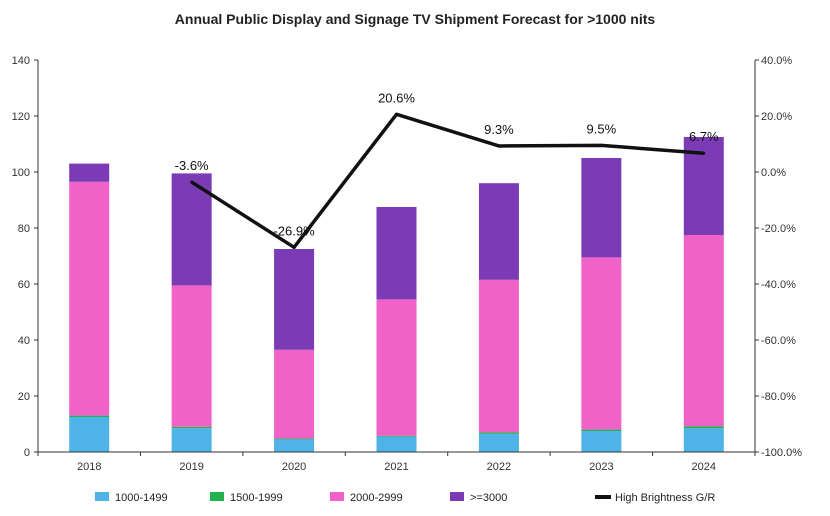 This screenshot has width=830, height=516. Describe the element at coordinates (24, 397) in the screenshot. I see `y-tick-label-1: 20` at that location.